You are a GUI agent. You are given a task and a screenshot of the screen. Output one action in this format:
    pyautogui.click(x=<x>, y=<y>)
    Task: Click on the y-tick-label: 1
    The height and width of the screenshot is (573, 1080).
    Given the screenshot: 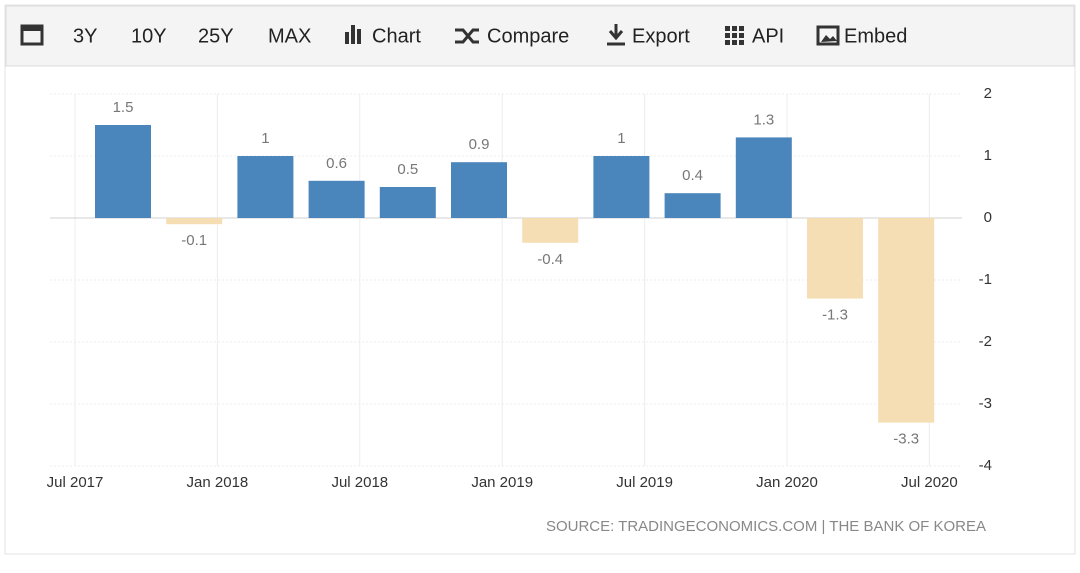 What is the action you would take?
    pyautogui.click(x=988, y=155)
    